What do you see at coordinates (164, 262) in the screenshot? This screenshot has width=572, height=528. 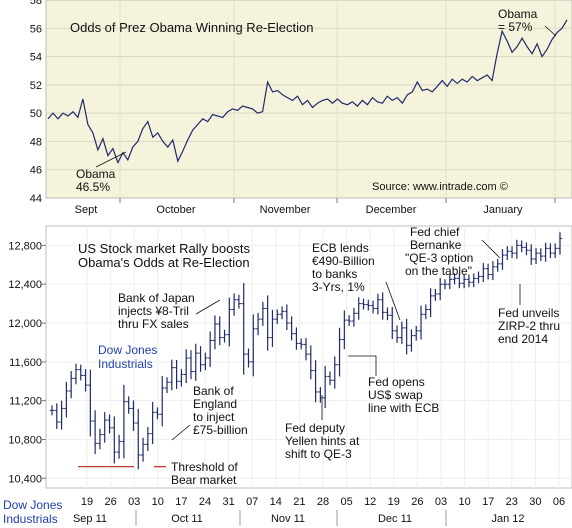 I see `dow-chart-title-line2: Obama's Odds at Re-Election` at bounding box center [164, 262].